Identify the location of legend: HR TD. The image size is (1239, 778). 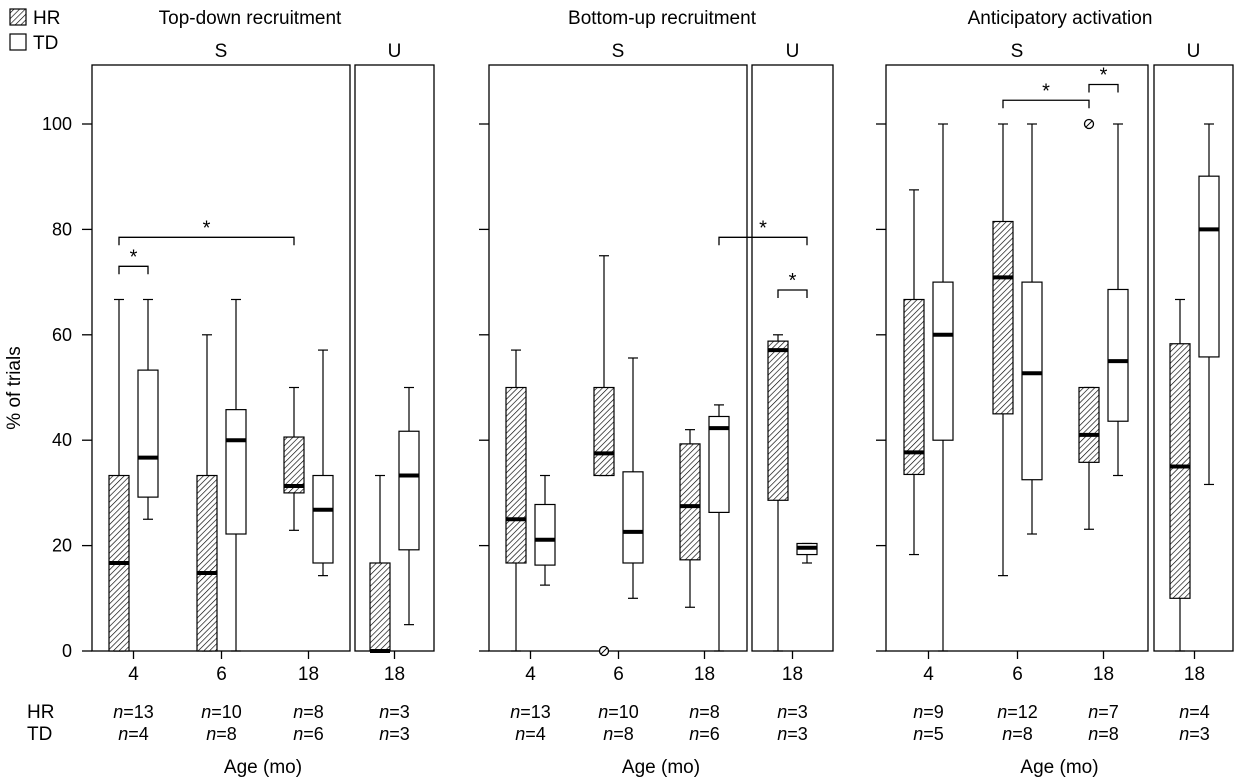
(34, 31).